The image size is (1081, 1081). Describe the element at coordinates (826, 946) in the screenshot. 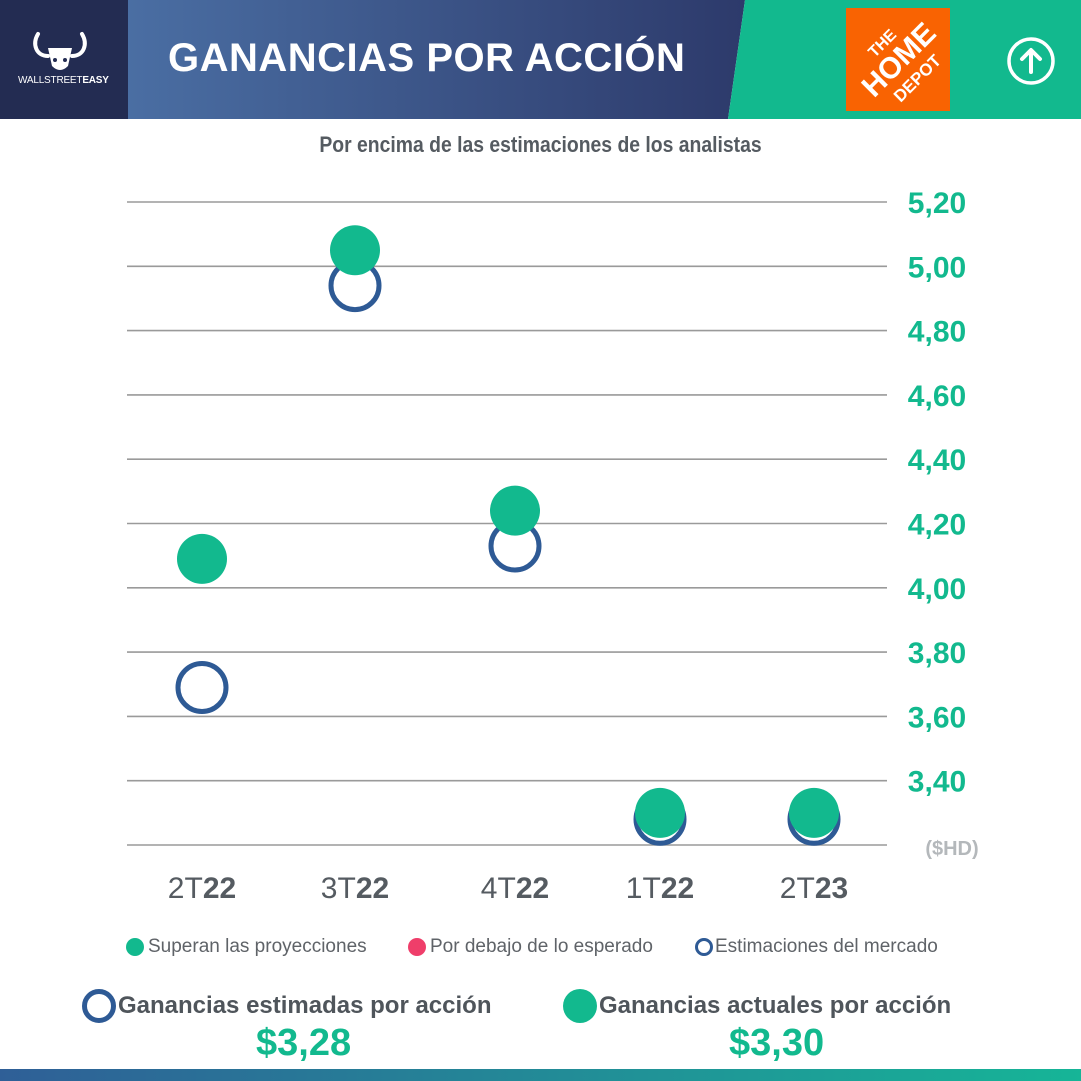

I see `legend-label-estimate: Estimaciones del mercado` at that location.